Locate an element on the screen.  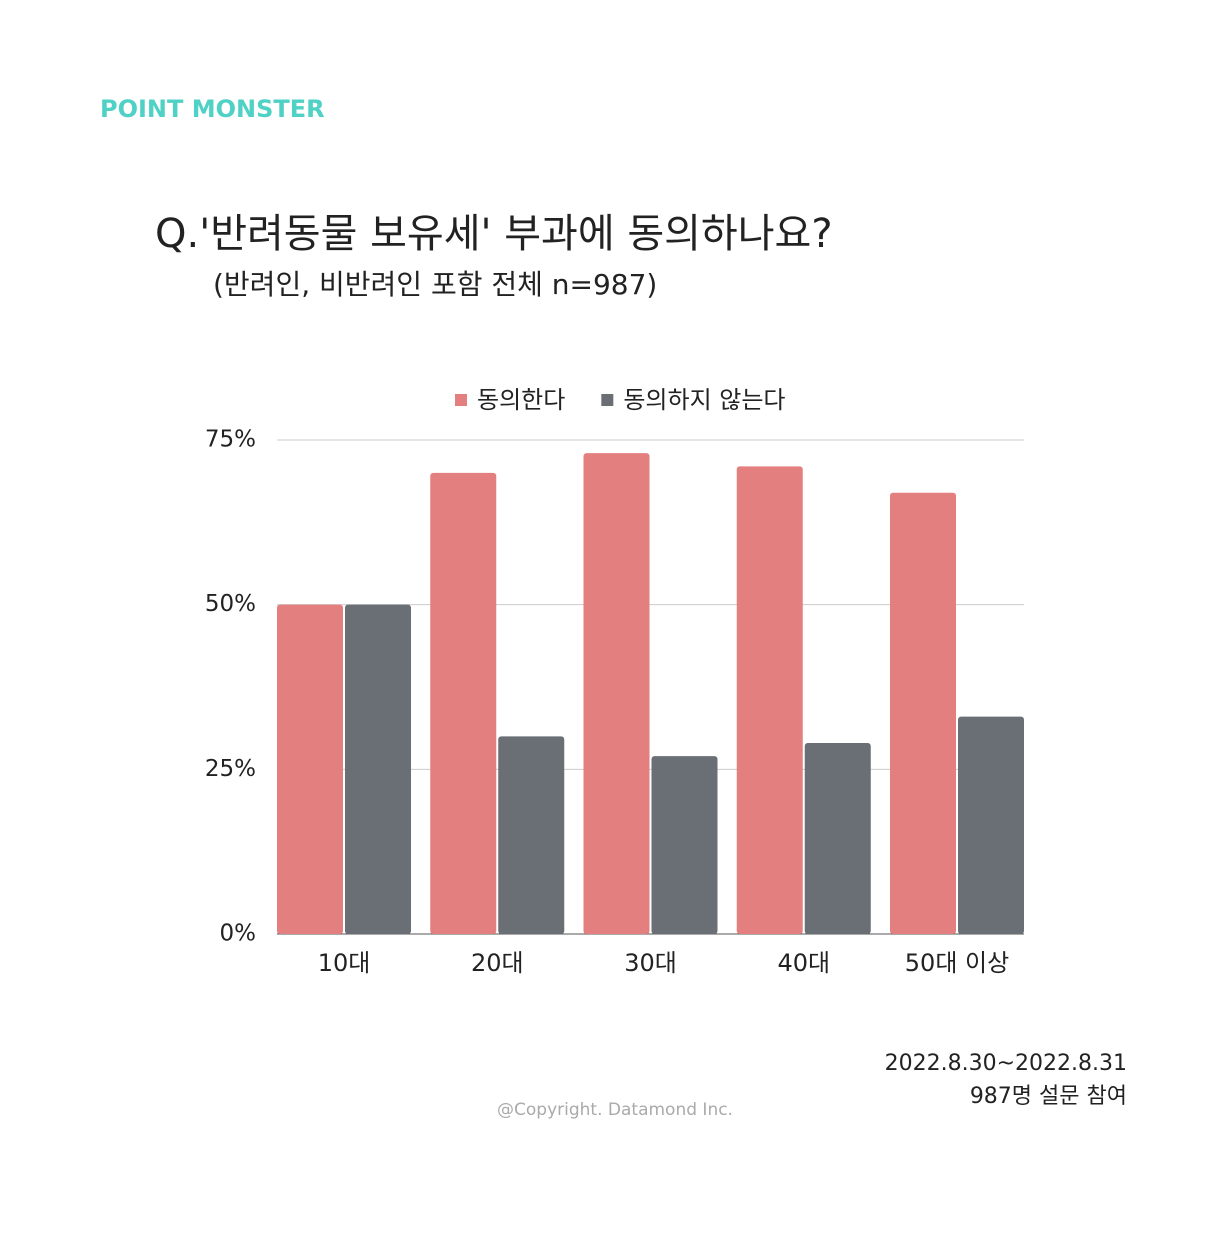
legend-label: 동의하지 않는다 is located at coordinates (704, 400).